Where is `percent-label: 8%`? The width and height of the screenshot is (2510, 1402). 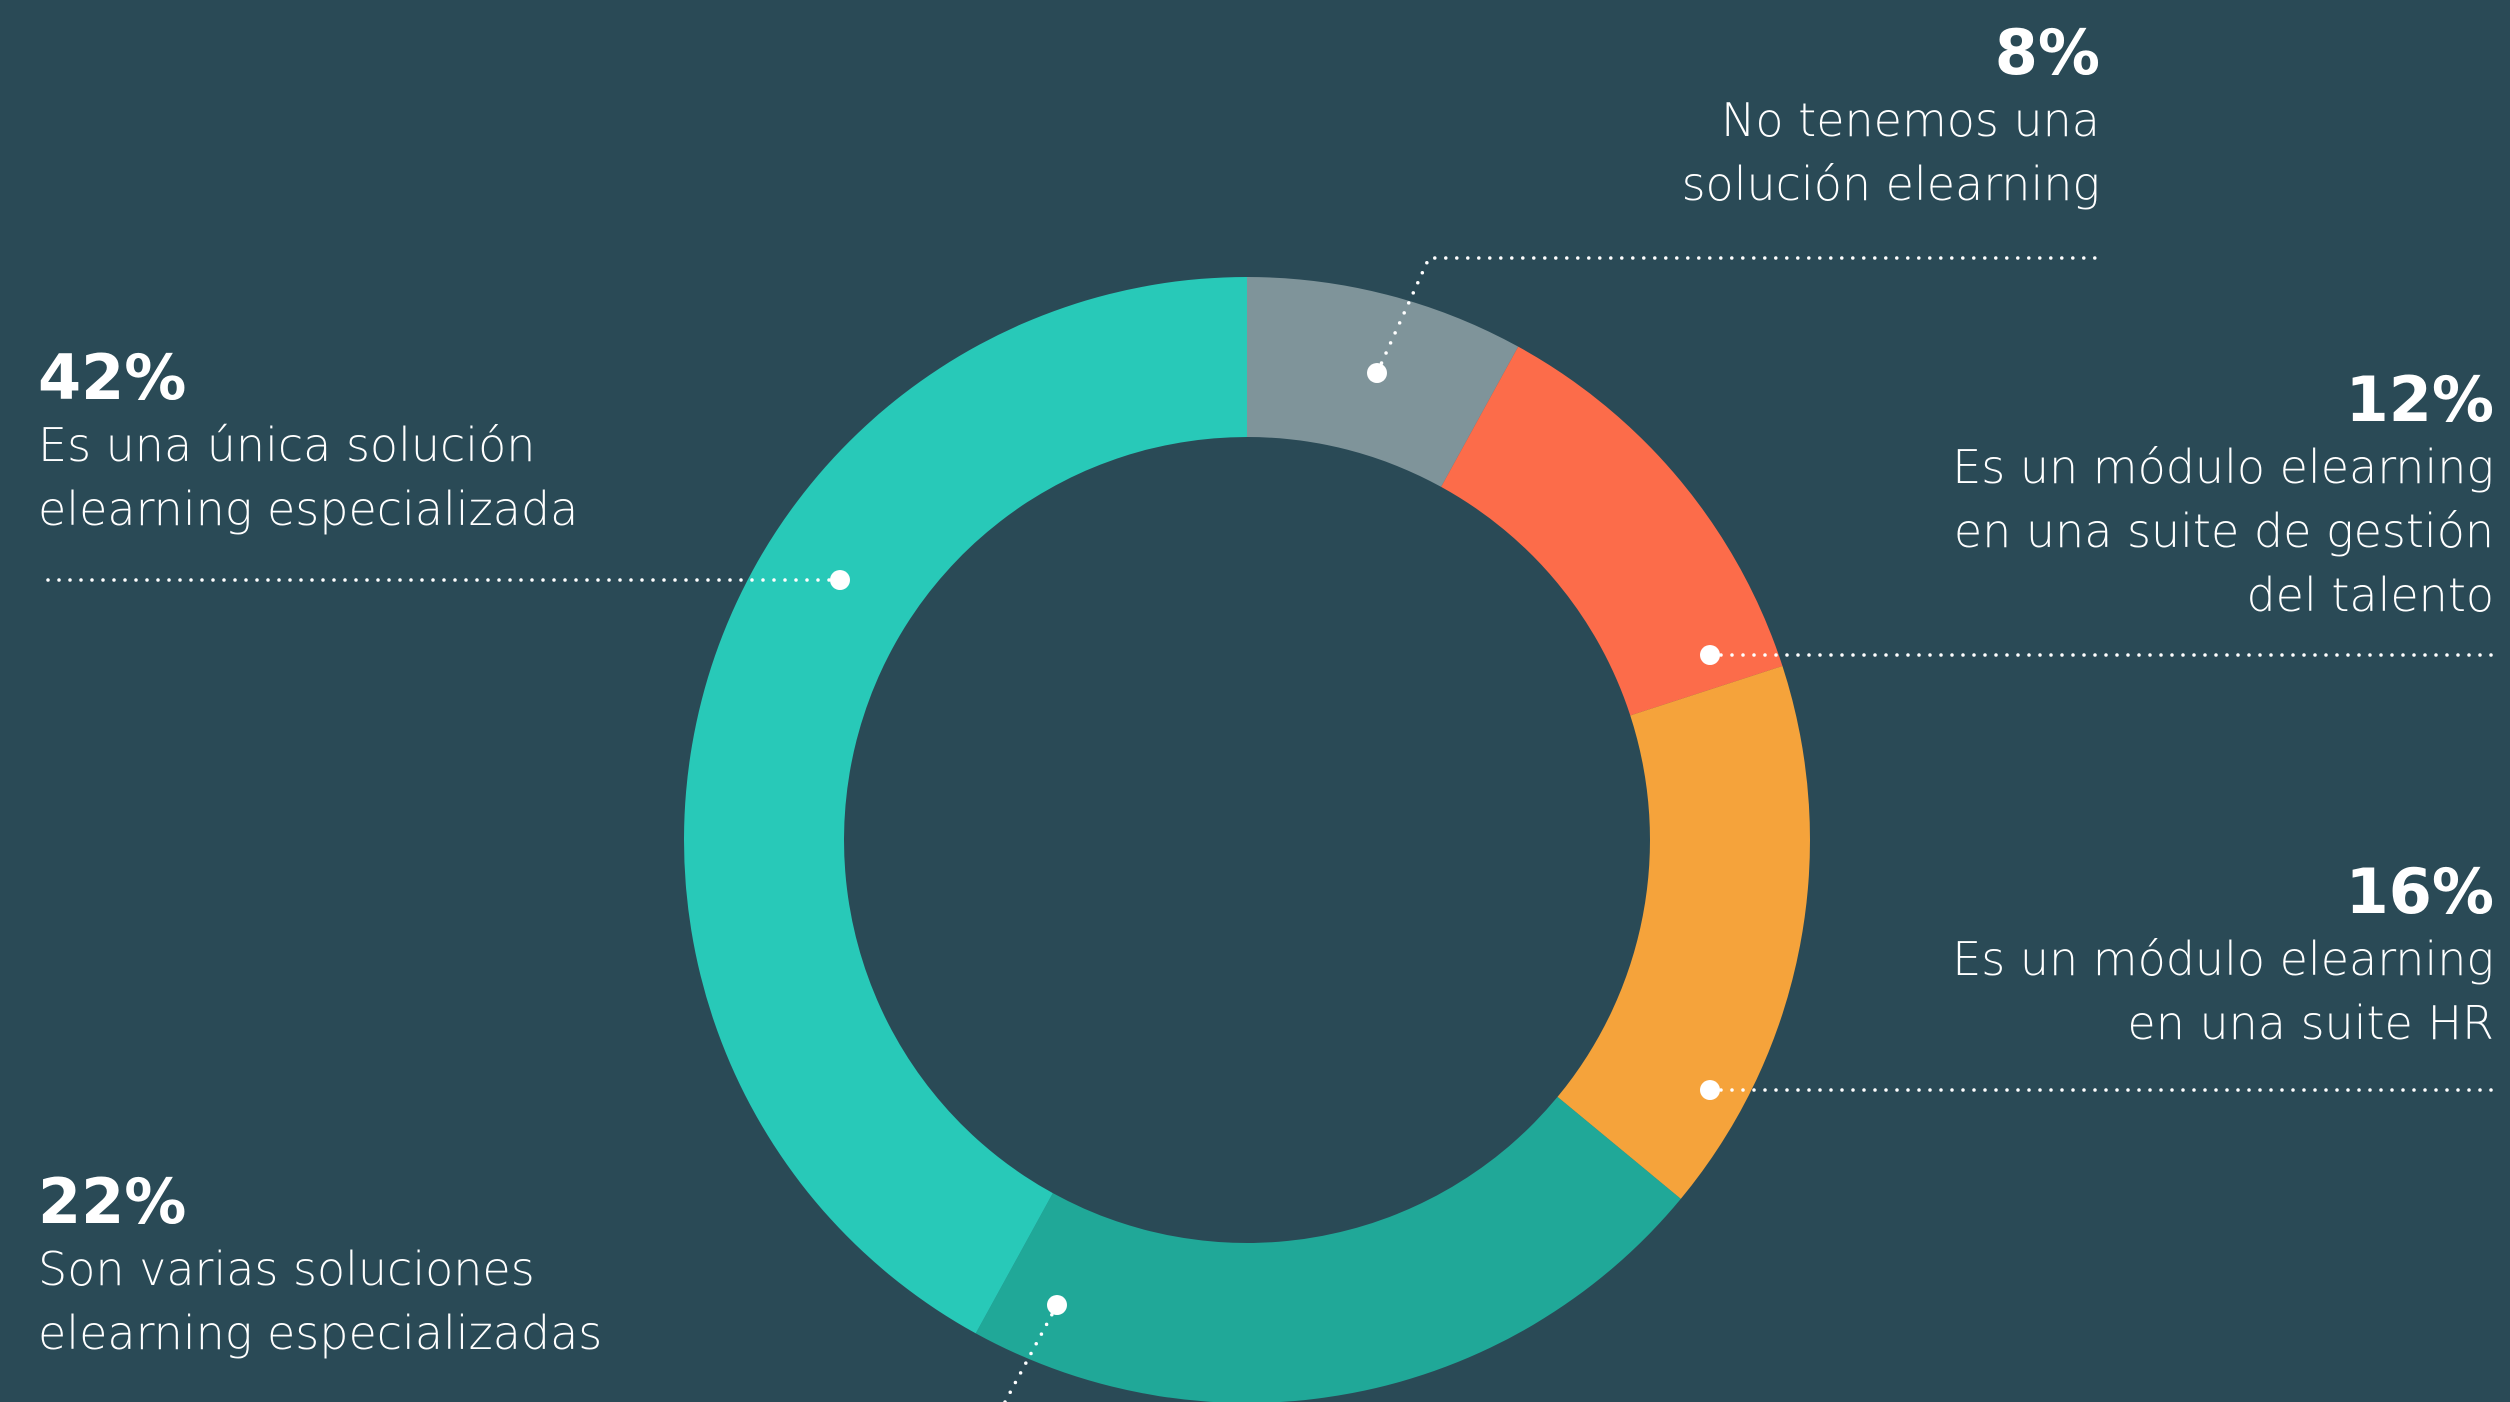 percent-label: 8% is located at coordinates (2047, 52).